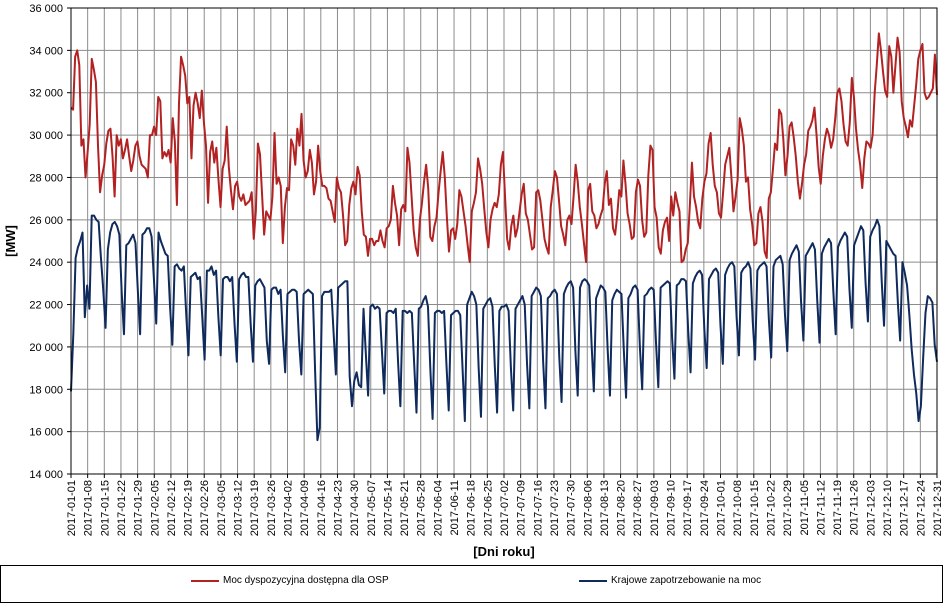  Describe the element at coordinates (139, 508) in the screenshot. I see `x-tick-label: 2017-01-29` at that location.